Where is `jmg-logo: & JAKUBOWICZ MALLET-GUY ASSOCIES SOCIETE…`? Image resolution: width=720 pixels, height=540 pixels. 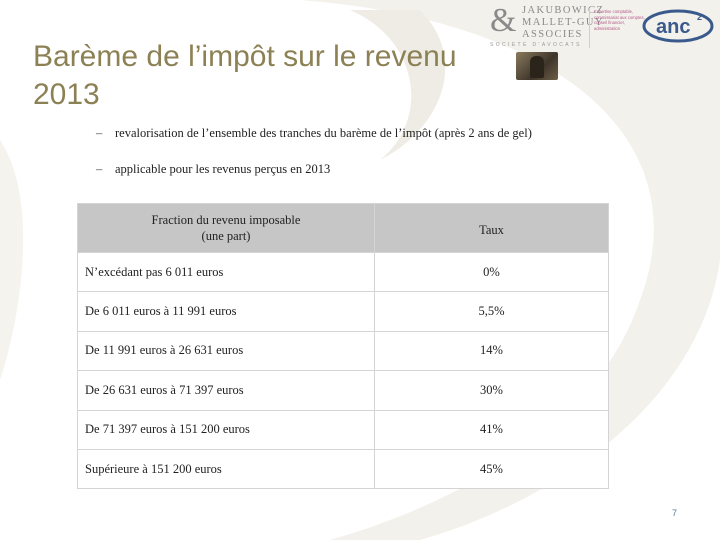
jmg-logo: & JAKUBOWICZ MALLET-GUY ASSOCIES SOCIETE… is located at coordinates (544, 27).